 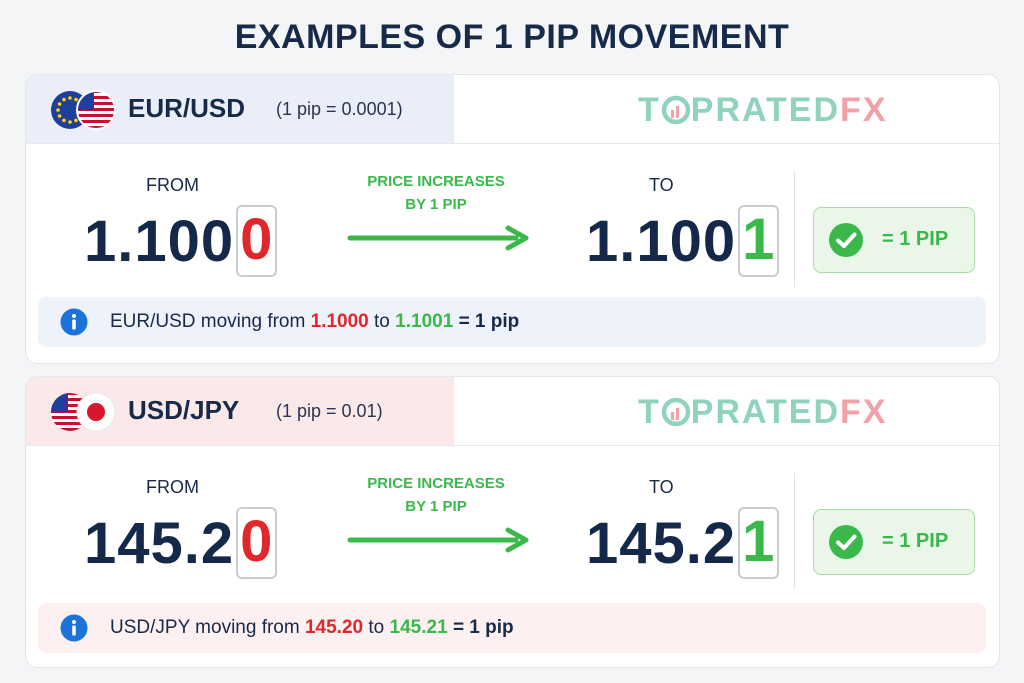 I want to click on to-price: 1.100 1, so click(x=683, y=241).